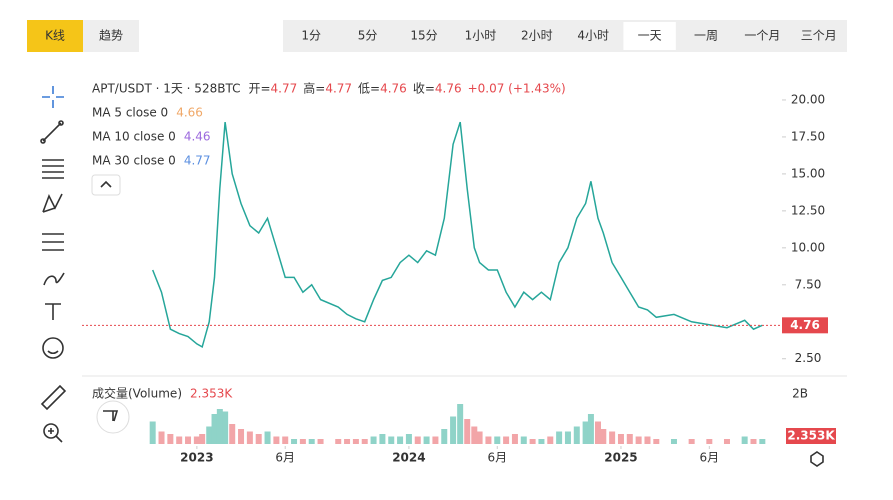 This screenshot has height=500, width=893. What do you see at coordinates (259, 89) in the screenshot?
I see `ohlc-label: 开=` at bounding box center [259, 89].